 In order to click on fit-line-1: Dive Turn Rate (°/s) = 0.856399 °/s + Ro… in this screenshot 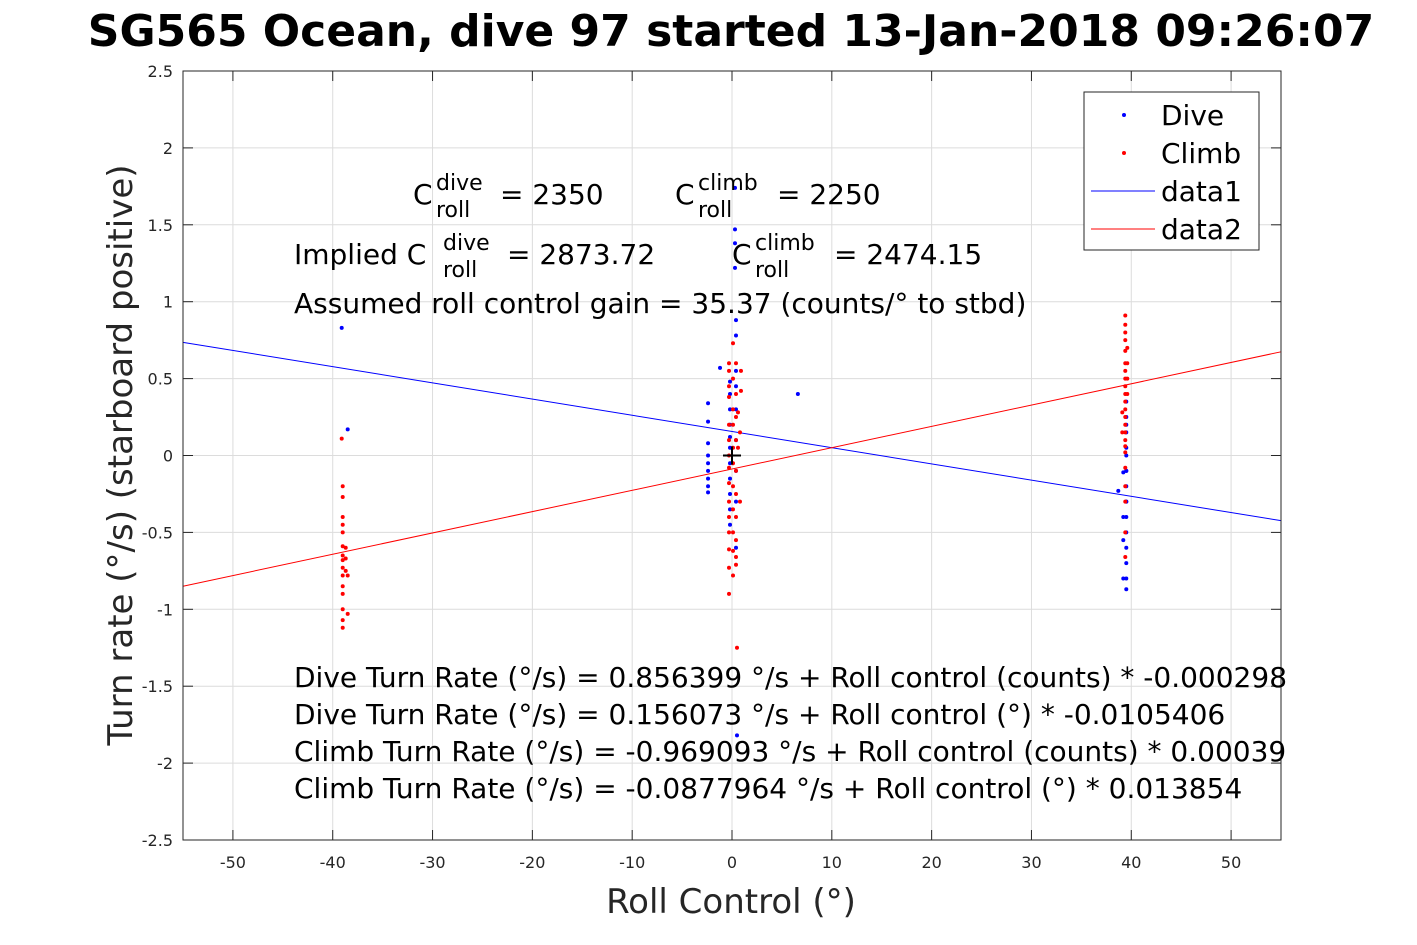, I will do `click(790, 677)`.